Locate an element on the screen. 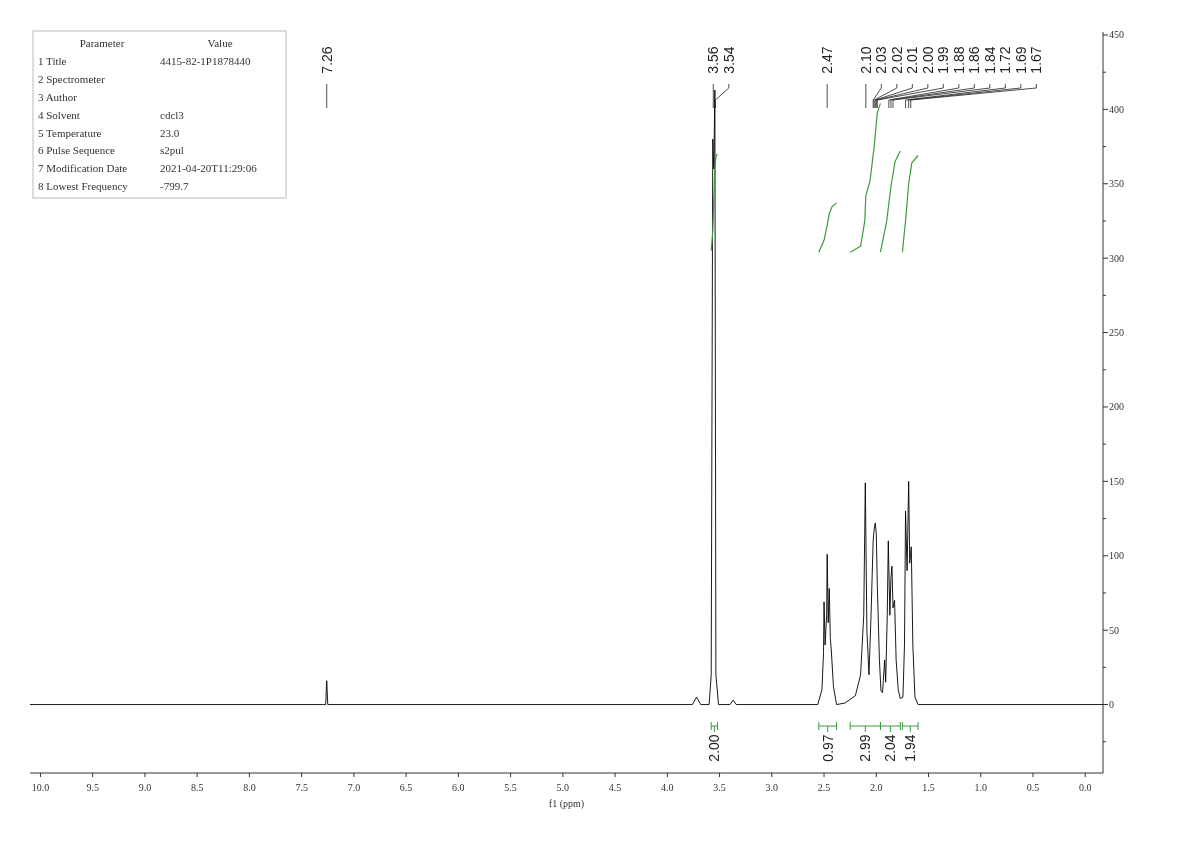 Image resolution: width=1190 pixels, height=841 pixels. x-axis-title: f1 (ppm) is located at coordinates (566, 804).